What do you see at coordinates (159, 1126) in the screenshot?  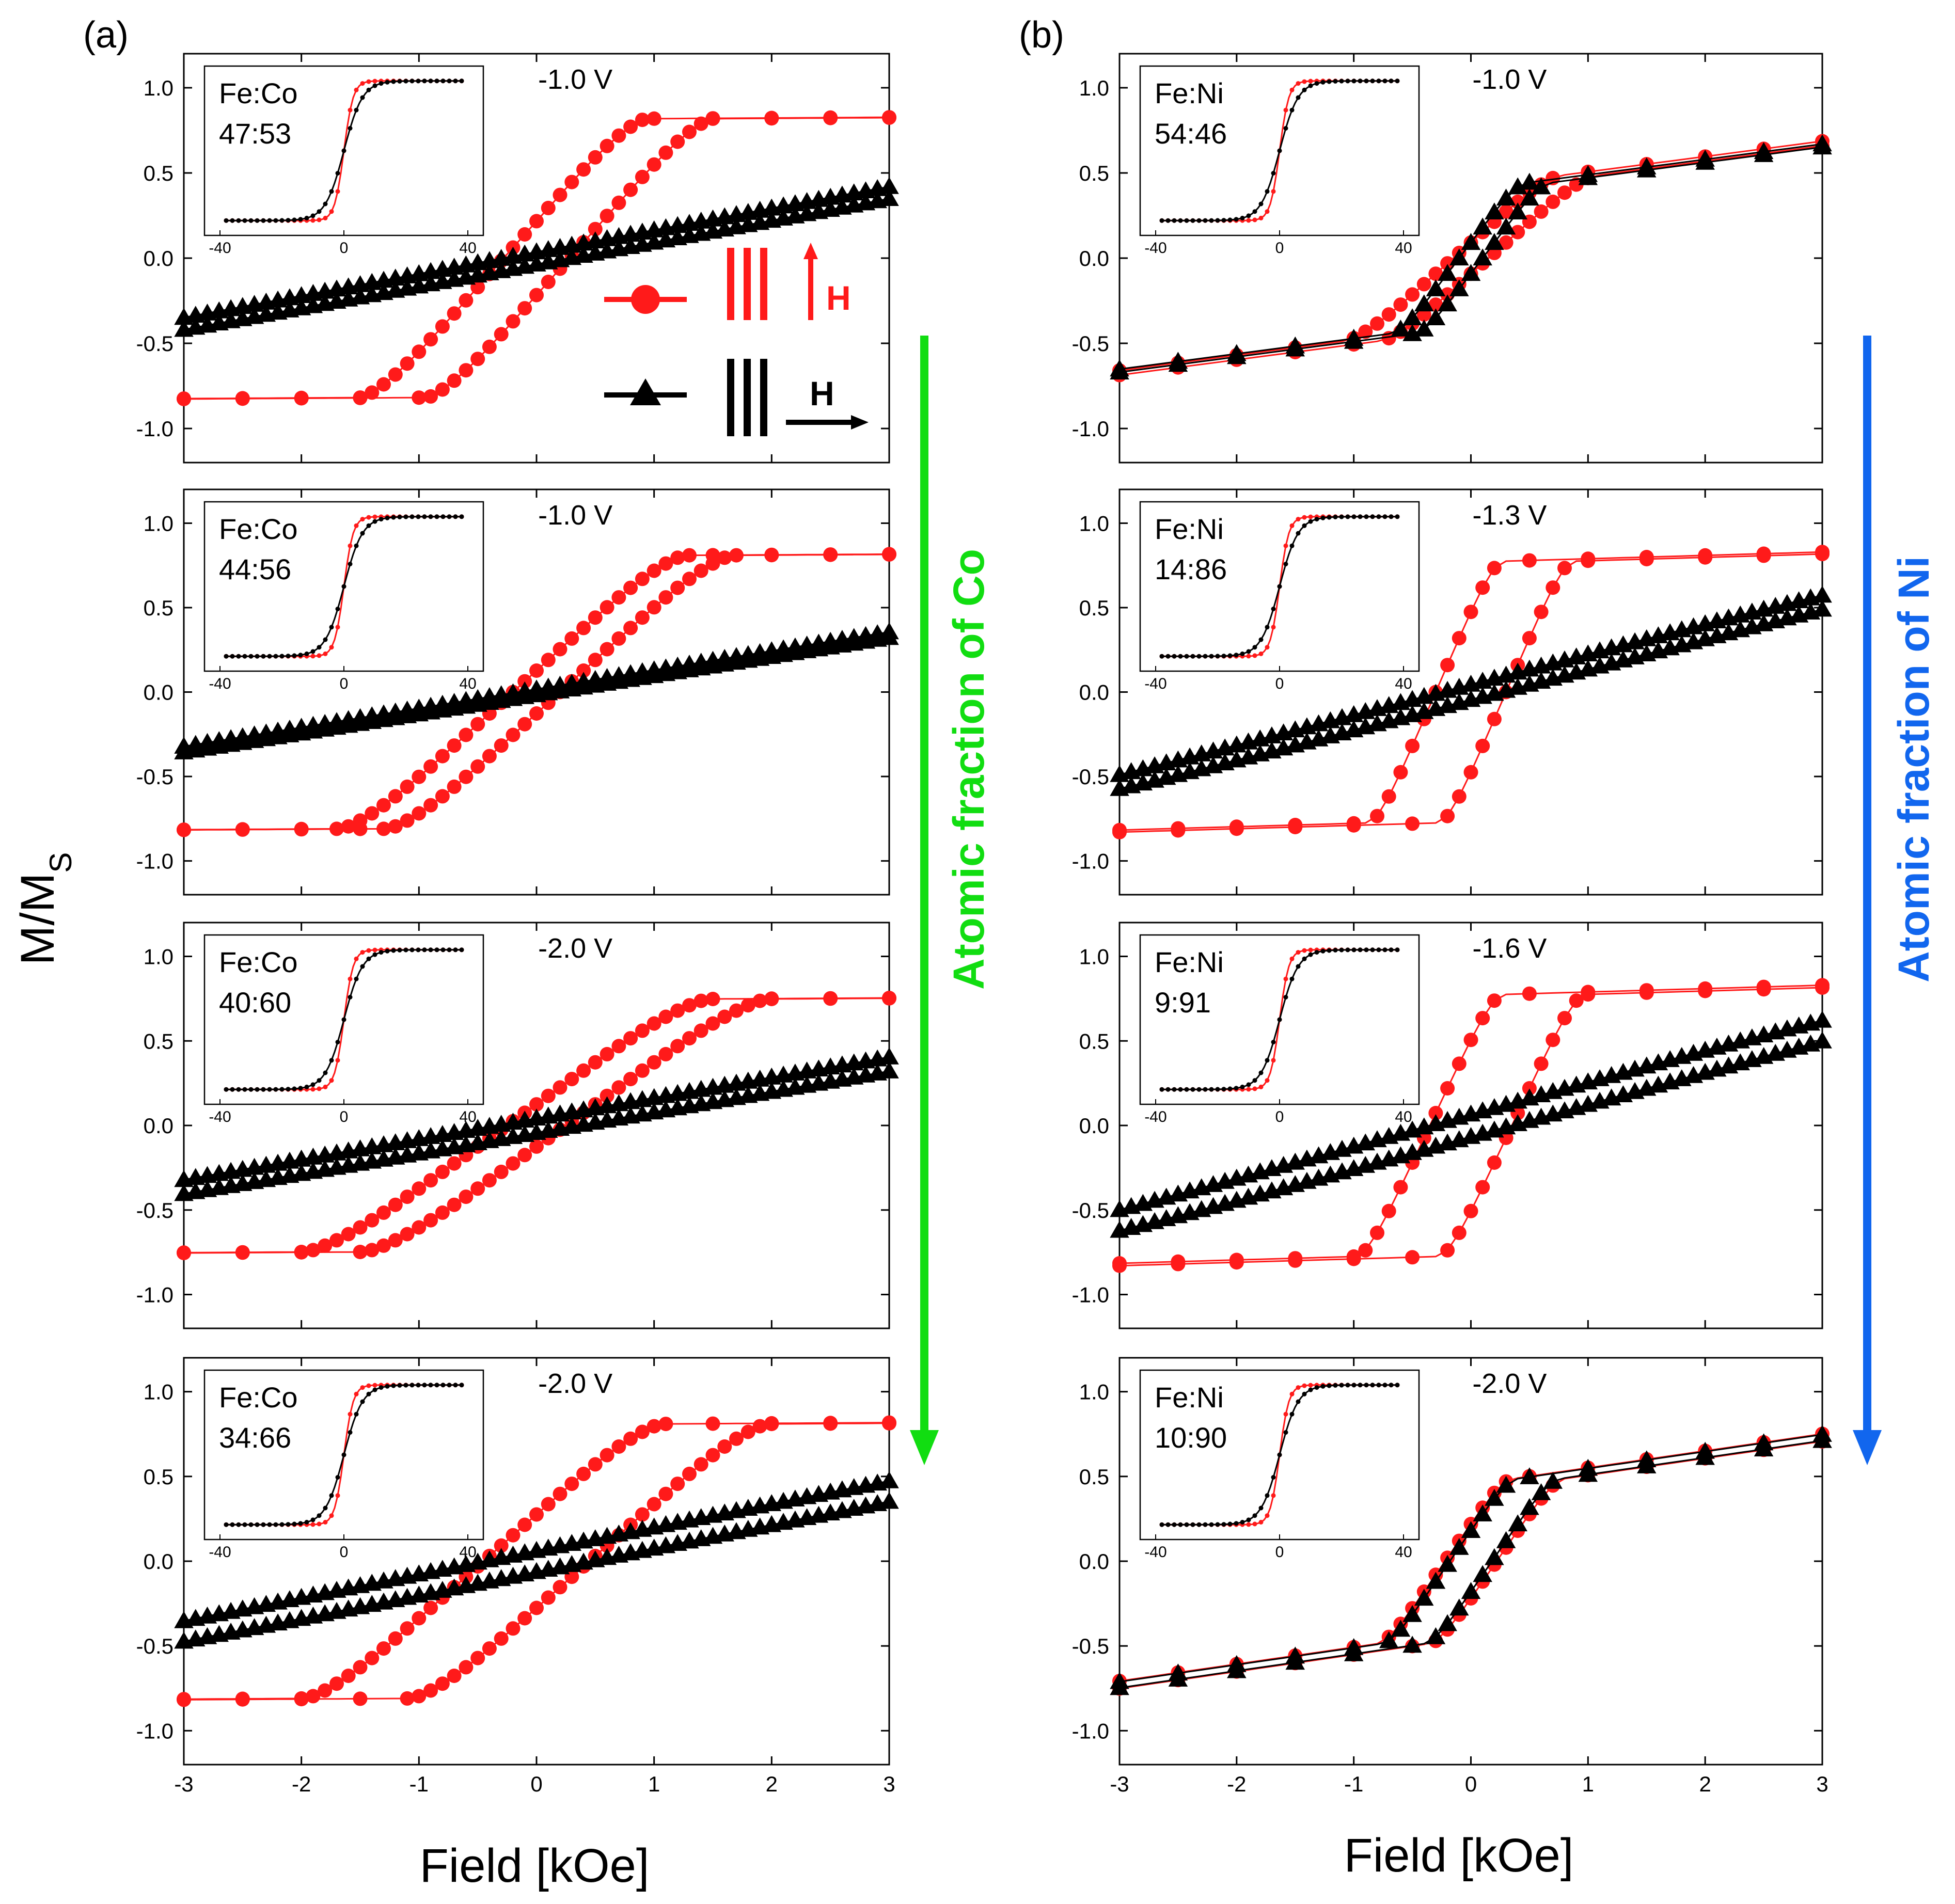 I see `y-tick-label: 0.0` at bounding box center [159, 1126].